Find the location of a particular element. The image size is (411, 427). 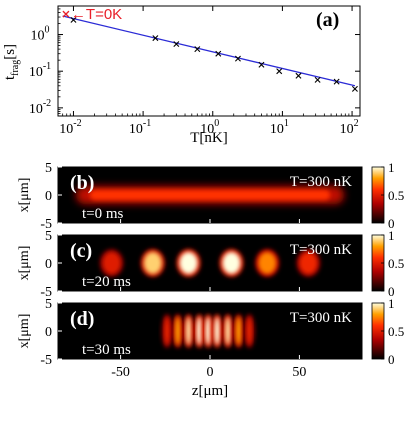

svg-text: tfrag[s] is located at coordinates (11, 62).